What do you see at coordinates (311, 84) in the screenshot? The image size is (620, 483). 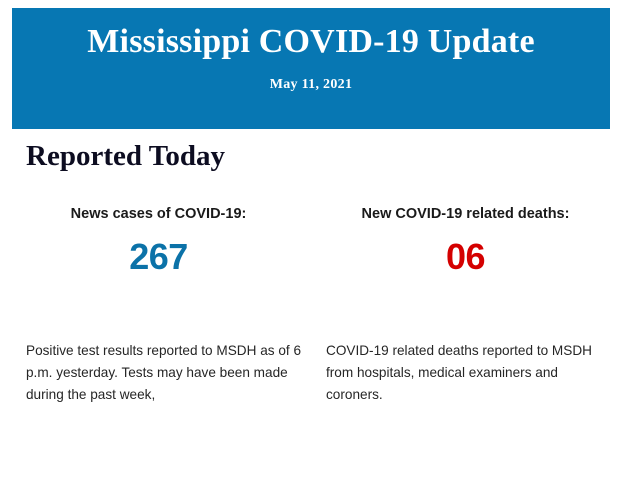 I see `report-date: May 11, 2021` at bounding box center [311, 84].